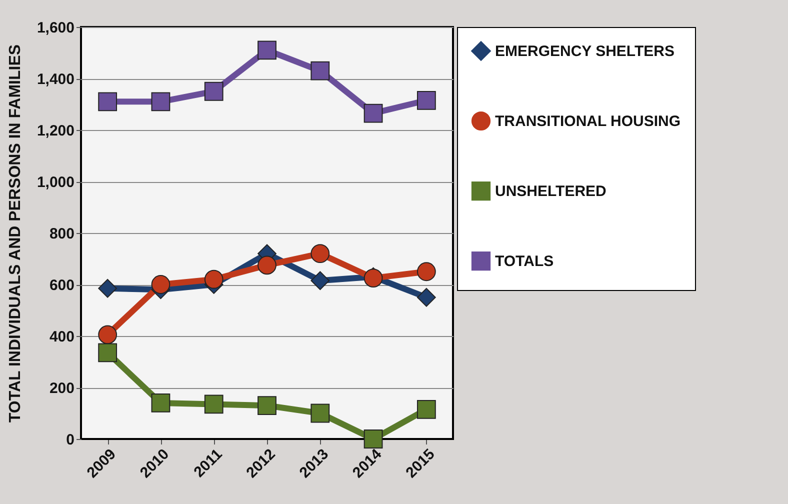  What do you see at coordinates (584, 51) in the screenshot?
I see `legend-label: EMERGENCY SHELTERS` at bounding box center [584, 51].